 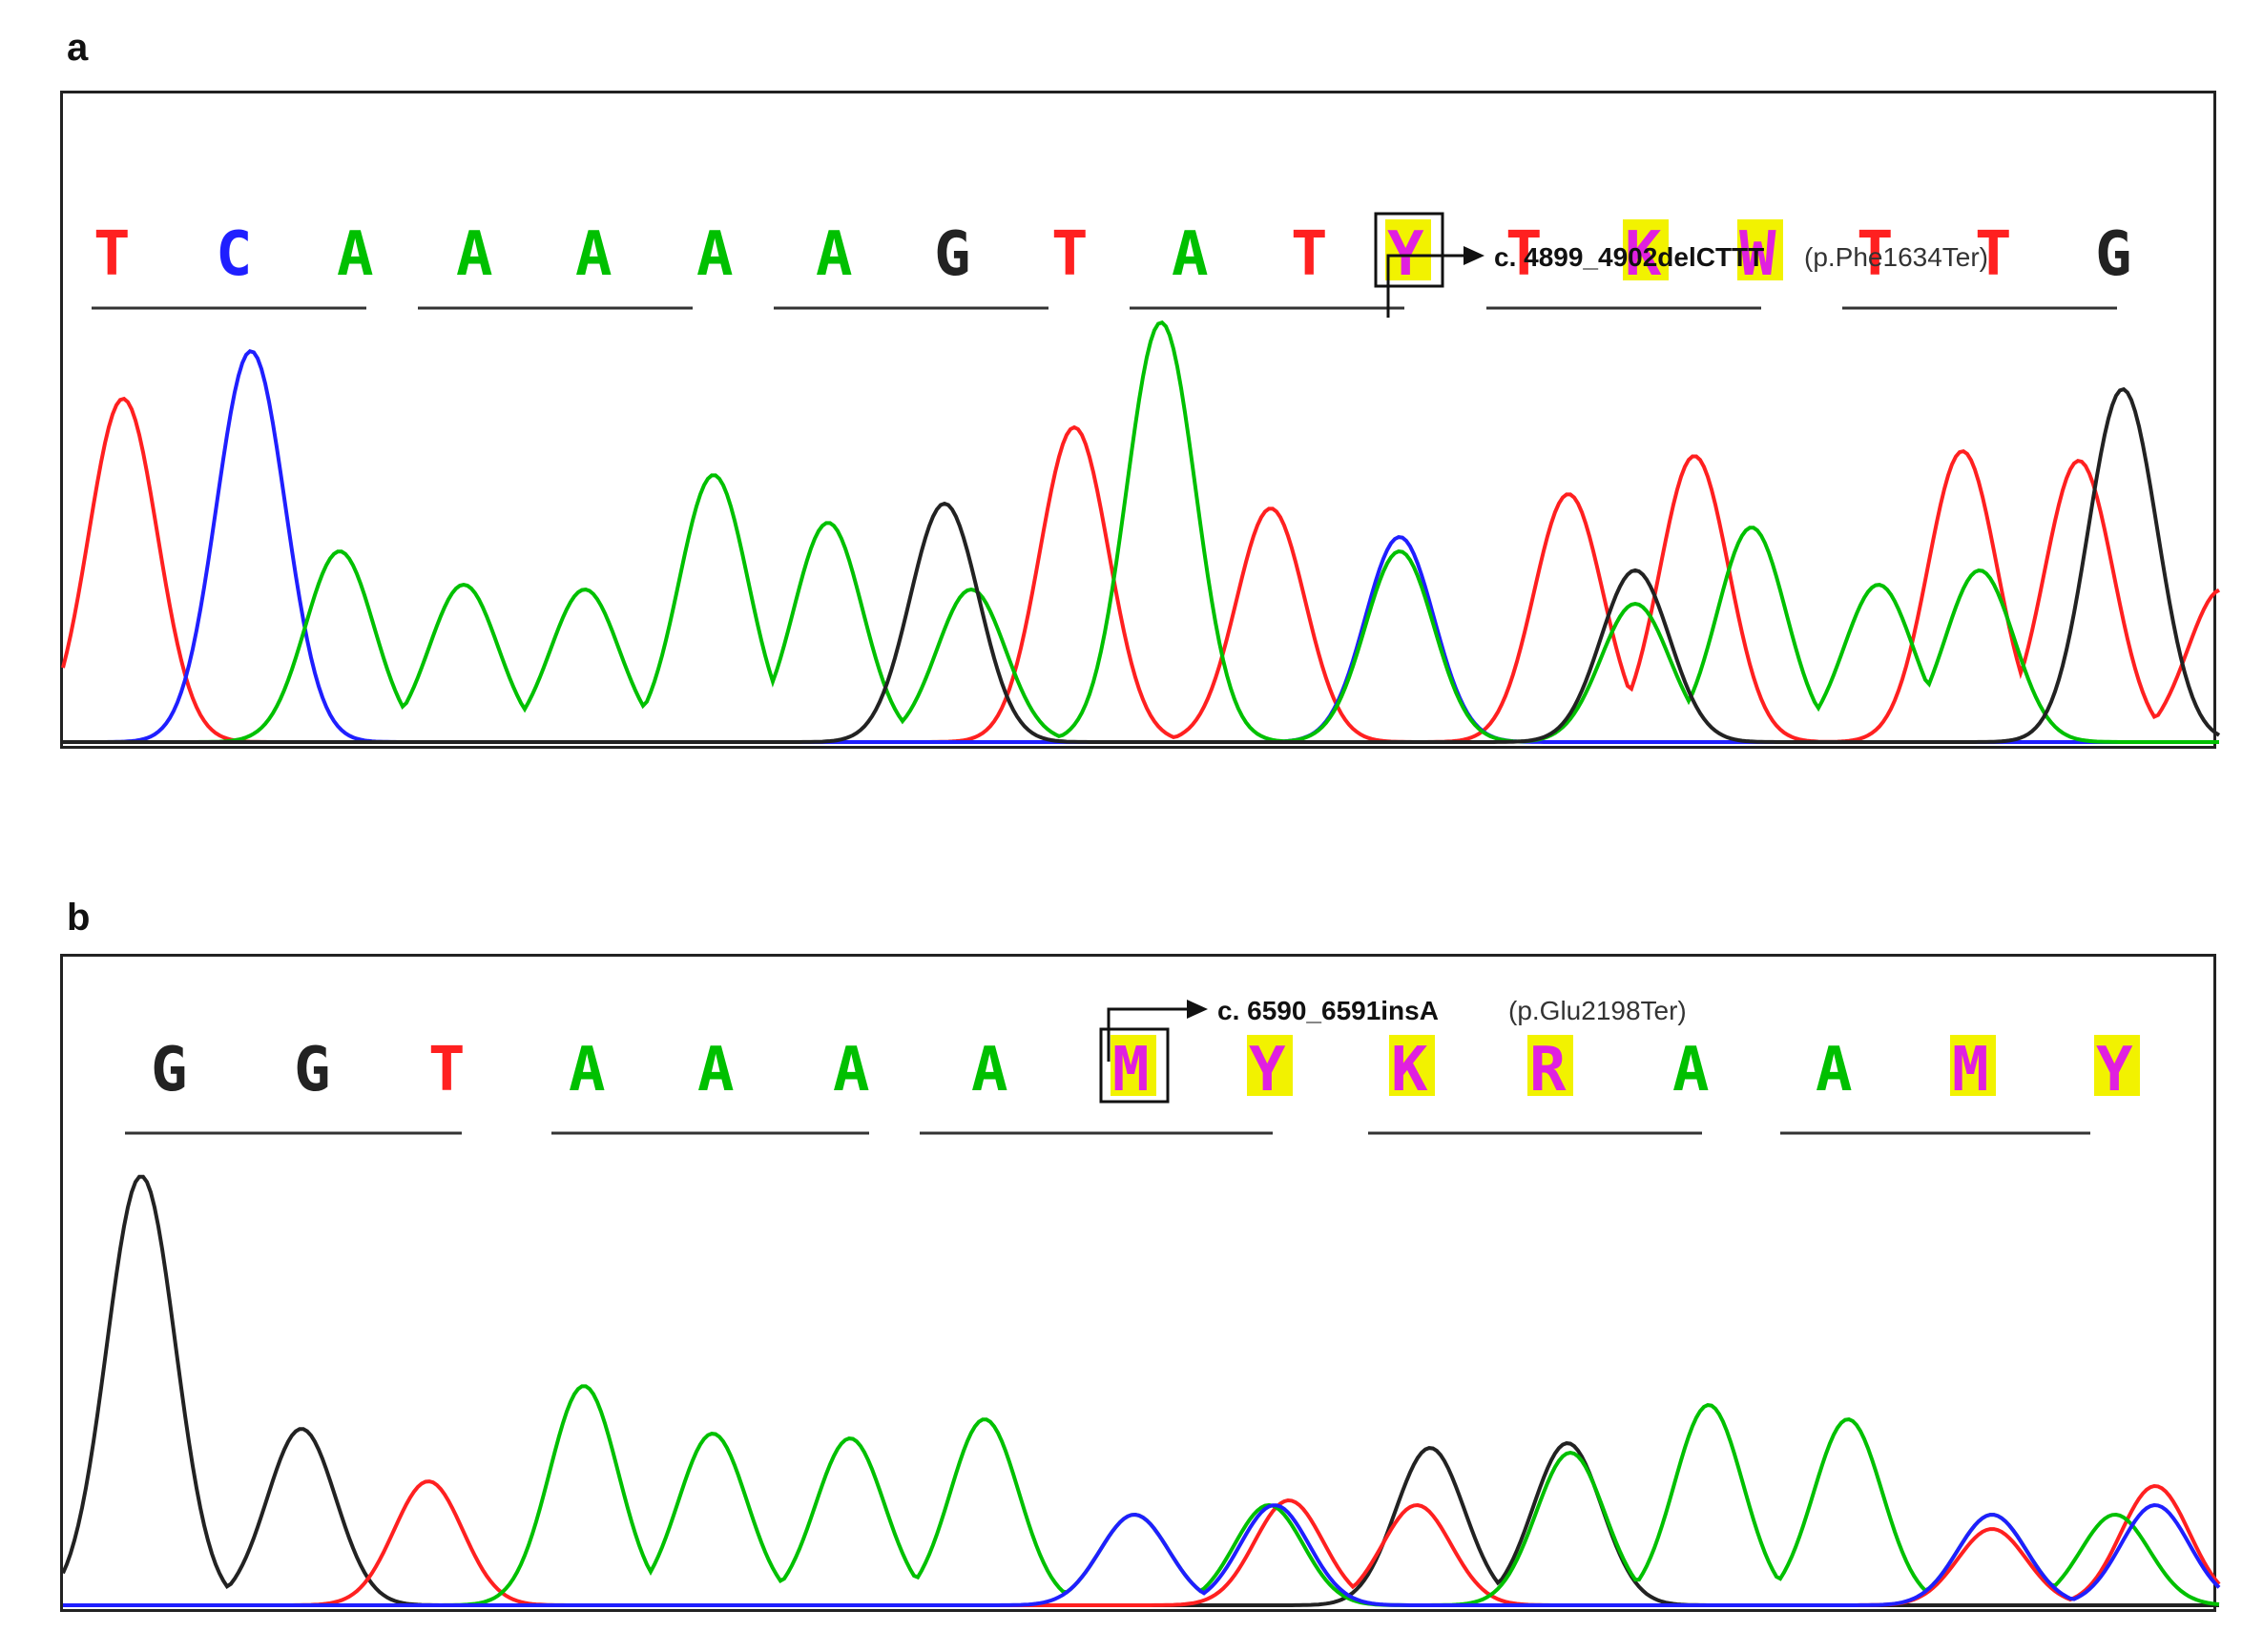 I want to click on protein-change-a: (p.Phe1634Ter), so click(x=1896, y=257).